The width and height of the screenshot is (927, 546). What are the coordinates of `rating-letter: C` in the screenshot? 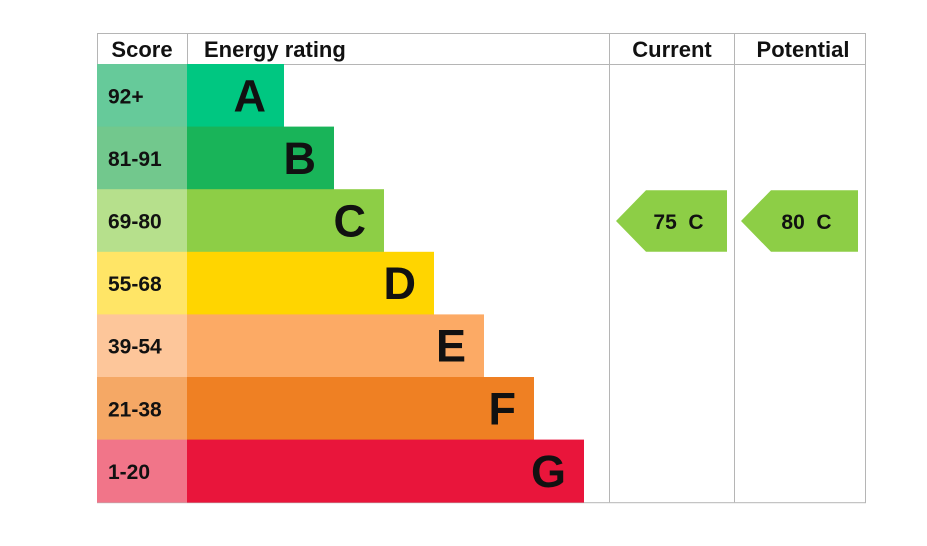 It's located at (350, 221).